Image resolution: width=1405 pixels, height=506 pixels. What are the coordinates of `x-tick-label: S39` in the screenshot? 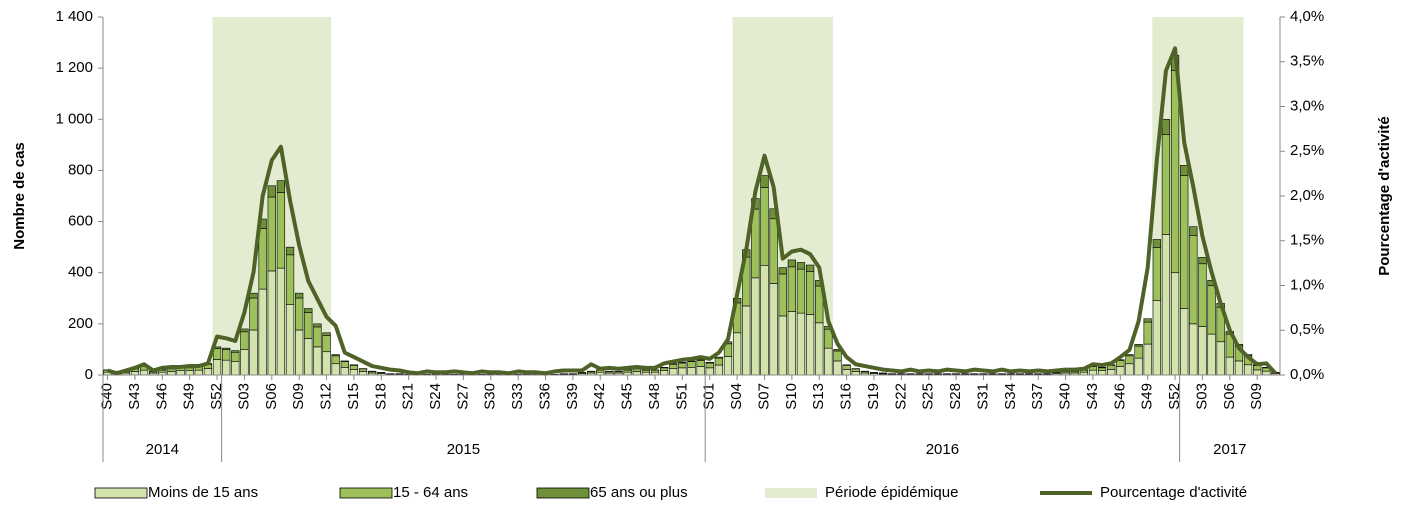 It's located at (572, 396).